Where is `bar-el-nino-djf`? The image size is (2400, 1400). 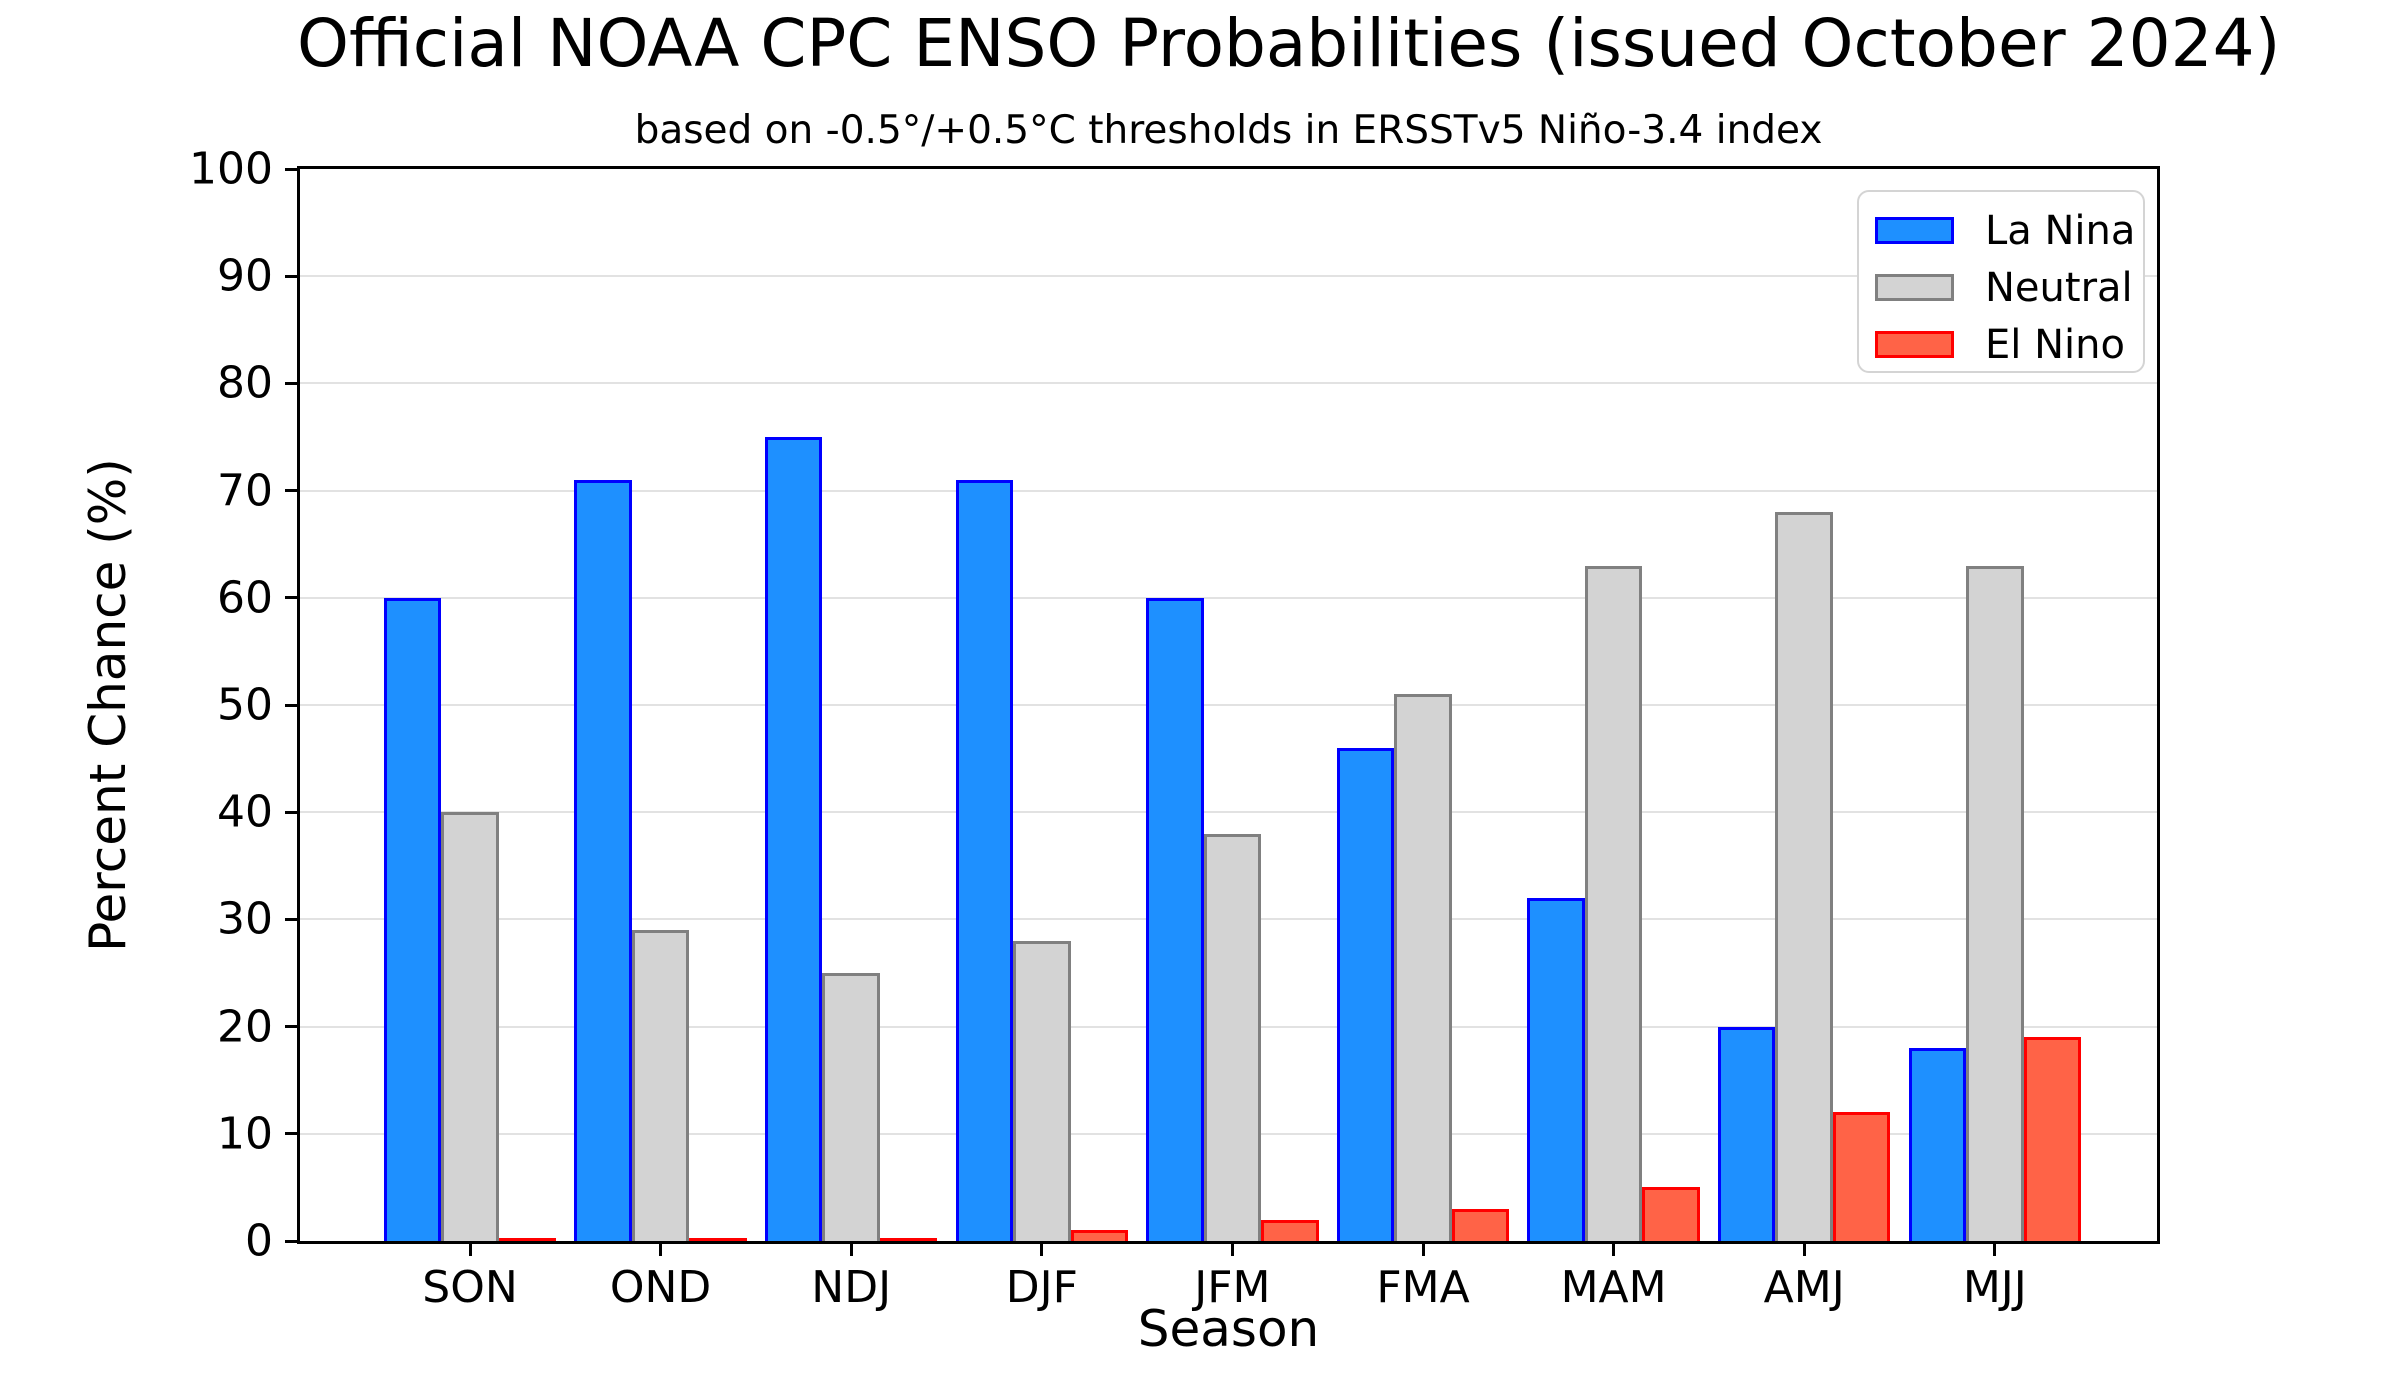
bar-el-nino-djf is located at coordinates (1099, 1235).